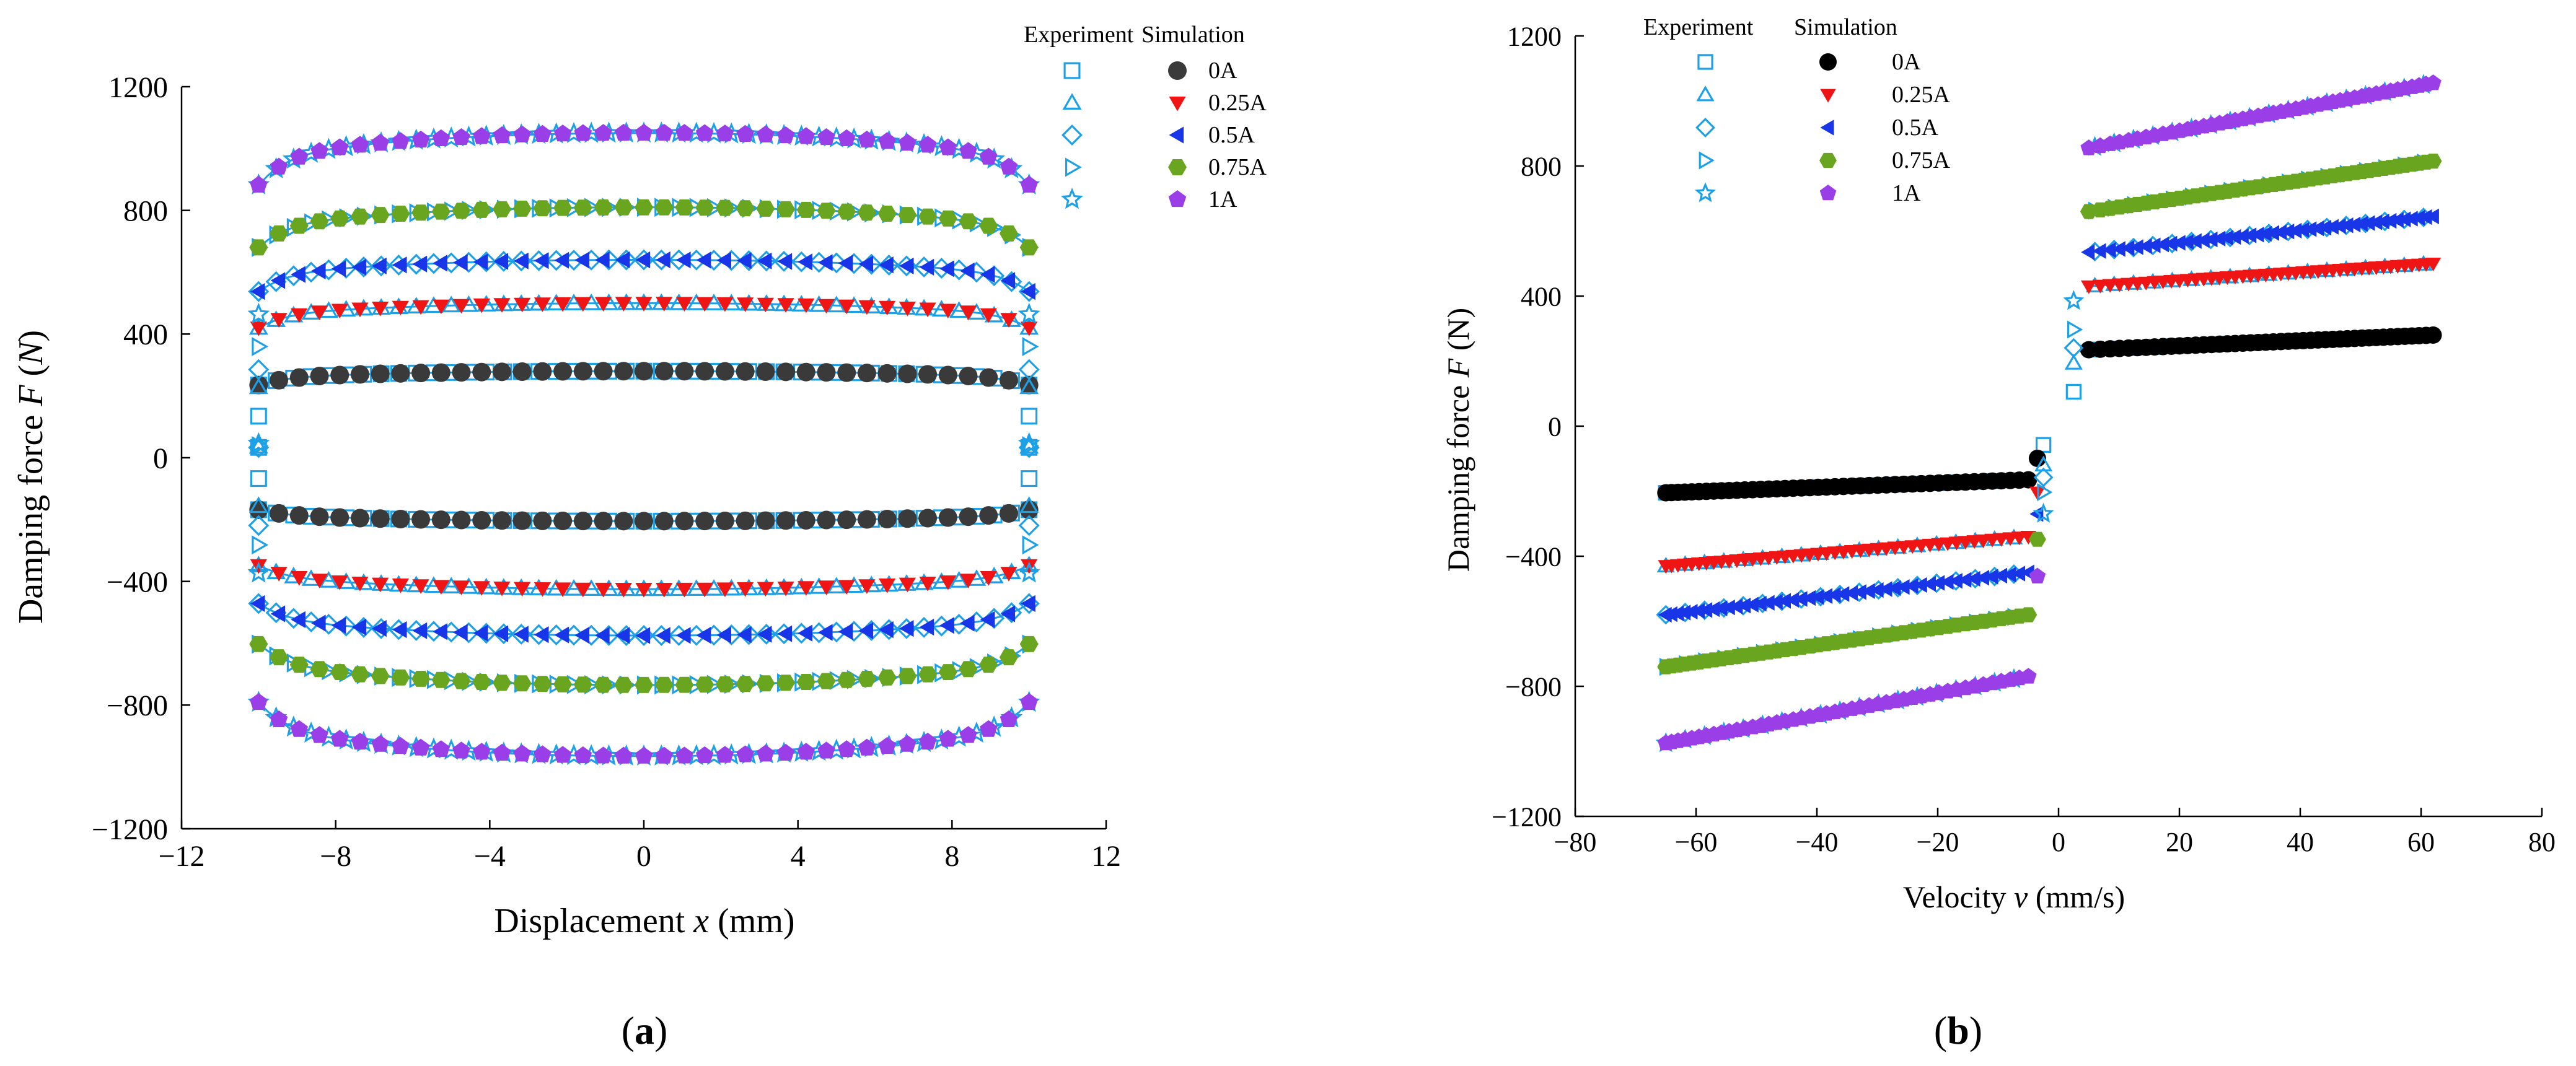 Image resolution: width=2576 pixels, height=1066 pixels. What do you see at coordinates (1193, 35) in the screenshot?
I see `chart-a-legend-header-simulation: Simulation` at bounding box center [1193, 35].